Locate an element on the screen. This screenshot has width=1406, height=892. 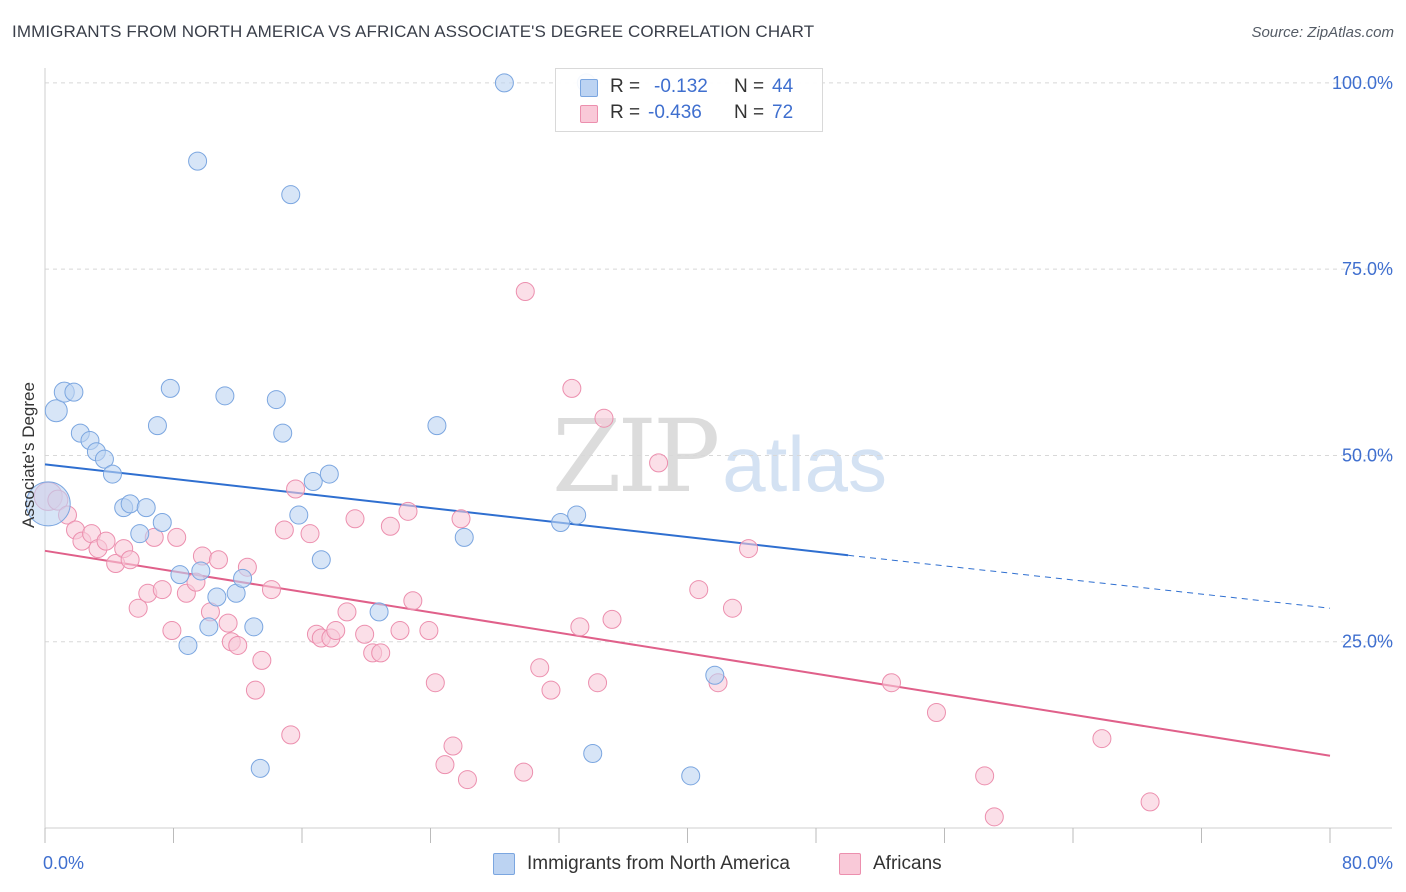
legend-r-value: -0.132 is located at coordinates (681, 86).